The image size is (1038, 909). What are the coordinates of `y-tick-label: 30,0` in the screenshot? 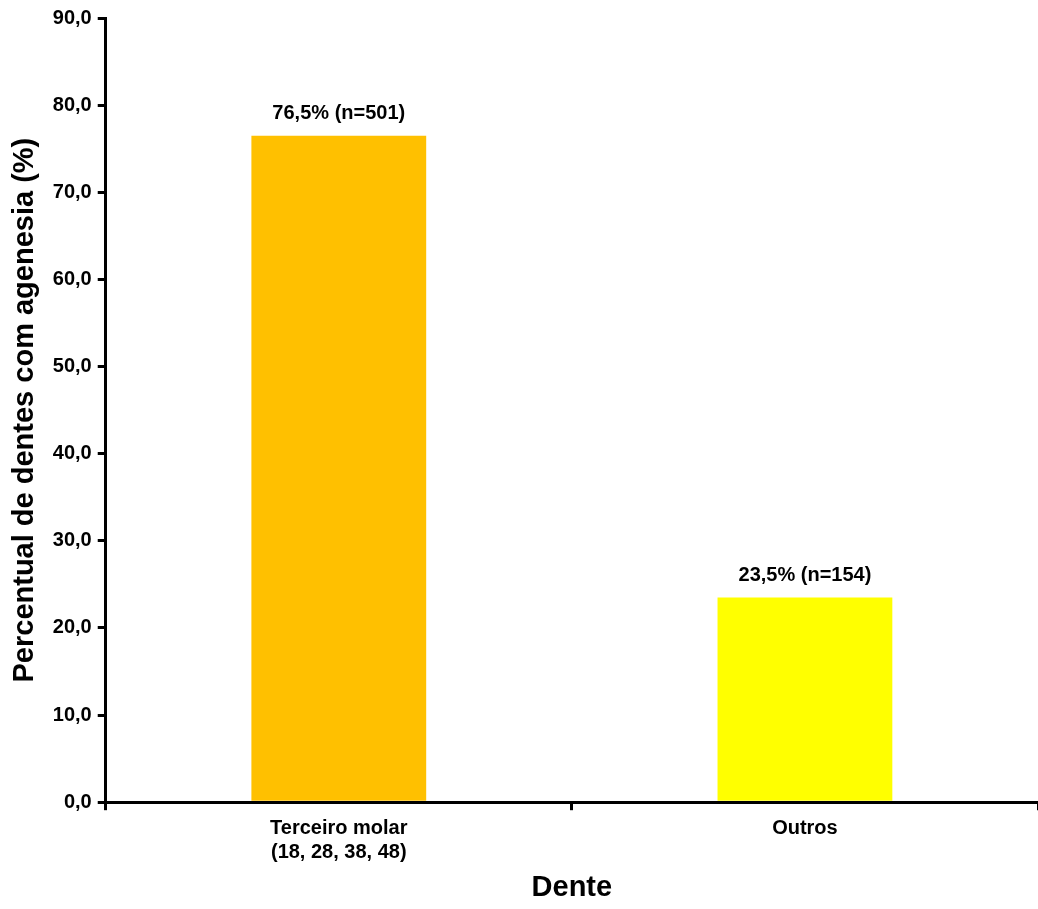 It's located at (72, 539).